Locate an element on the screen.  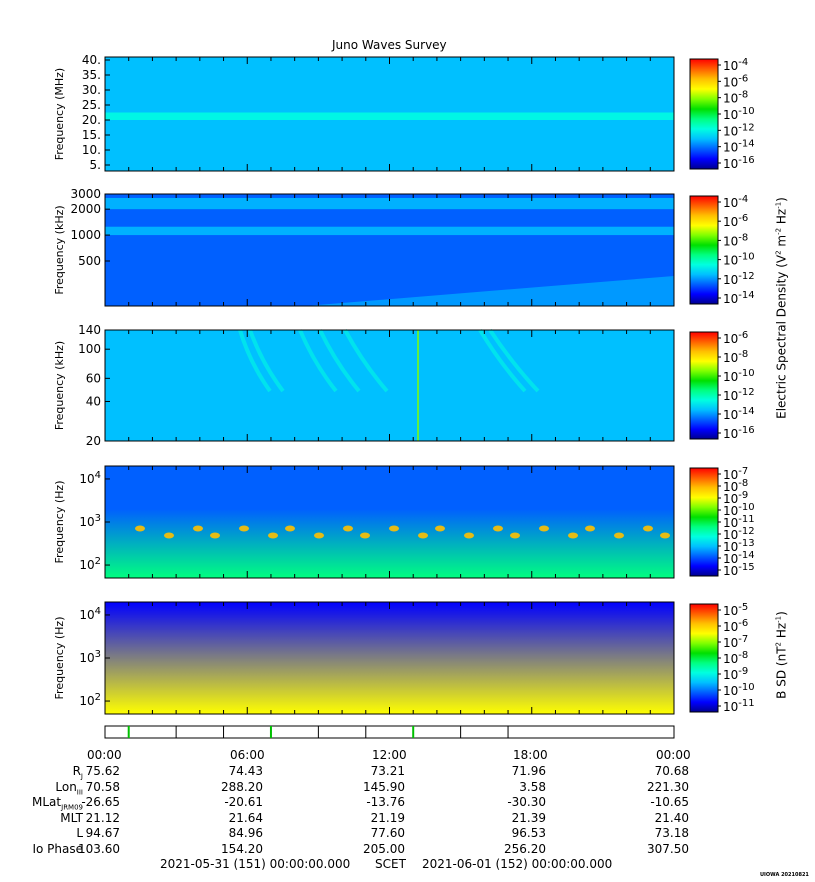
colorbar-label: 10⁻⁹ is located at coordinates (735, 498).